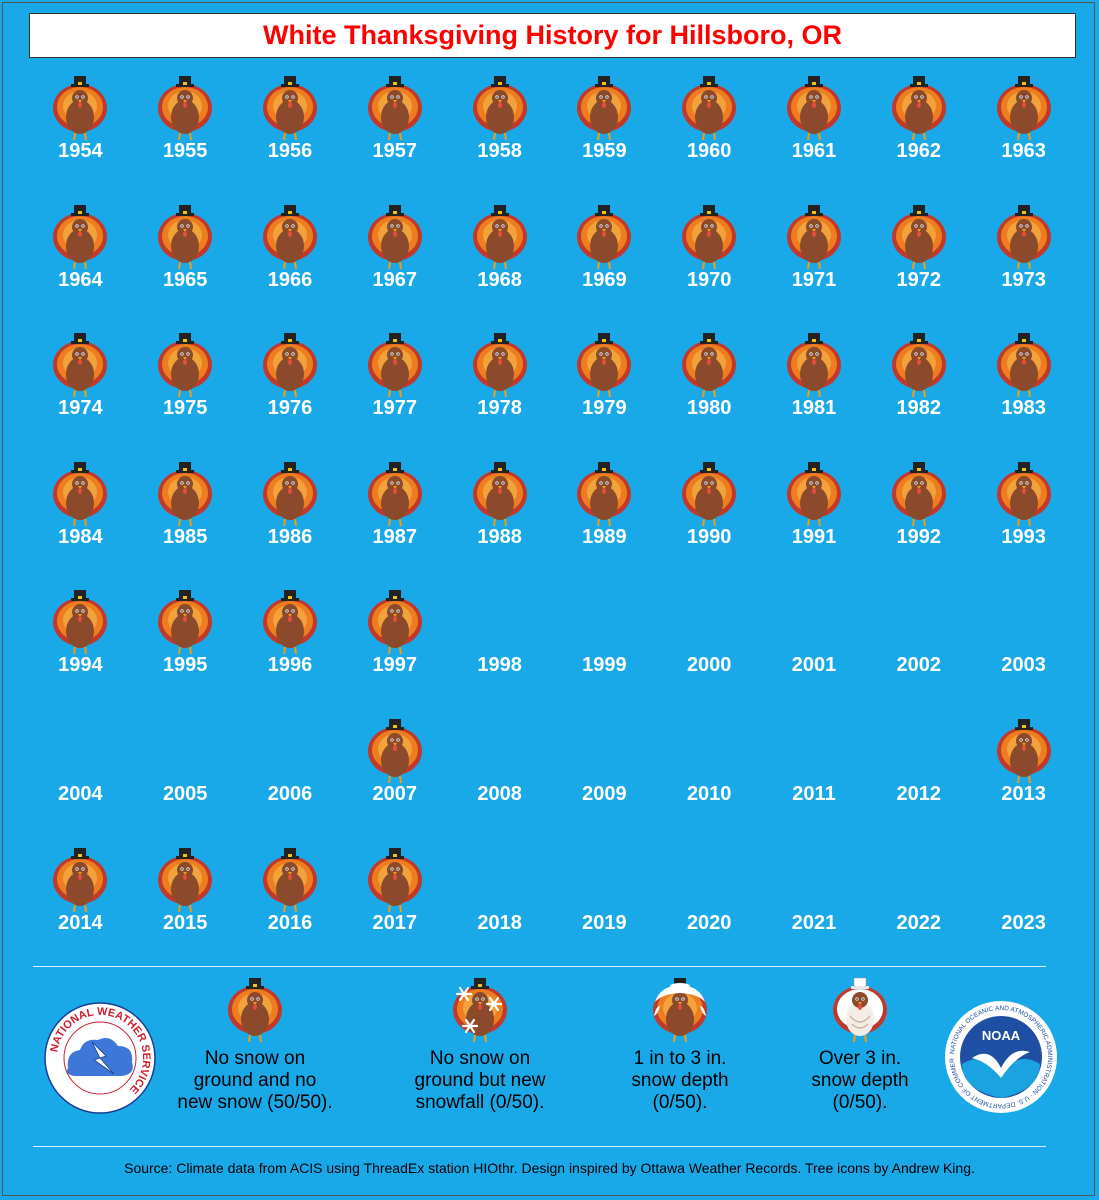 The image size is (1099, 1200). What do you see at coordinates (185, 665) in the screenshot?
I see `year-label: 1995` at bounding box center [185, 665].